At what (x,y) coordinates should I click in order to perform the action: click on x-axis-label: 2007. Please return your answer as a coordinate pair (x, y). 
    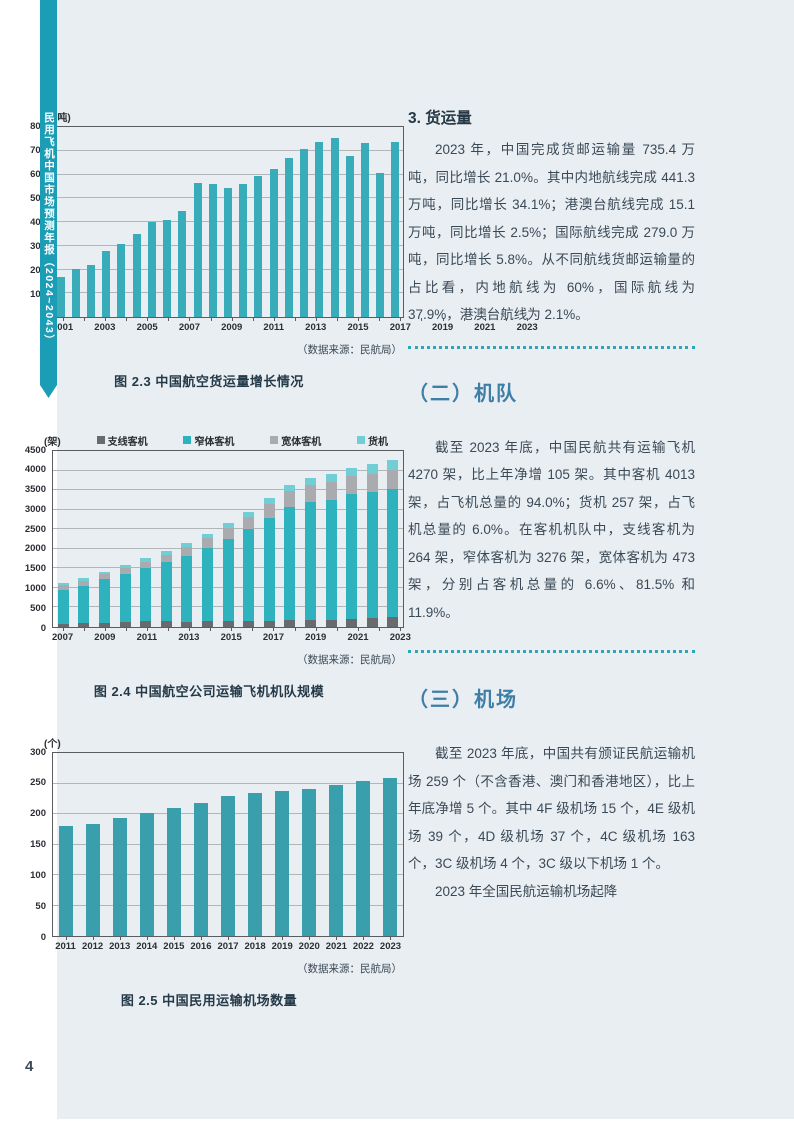
    Looking at the image, I should click on (62, 636).